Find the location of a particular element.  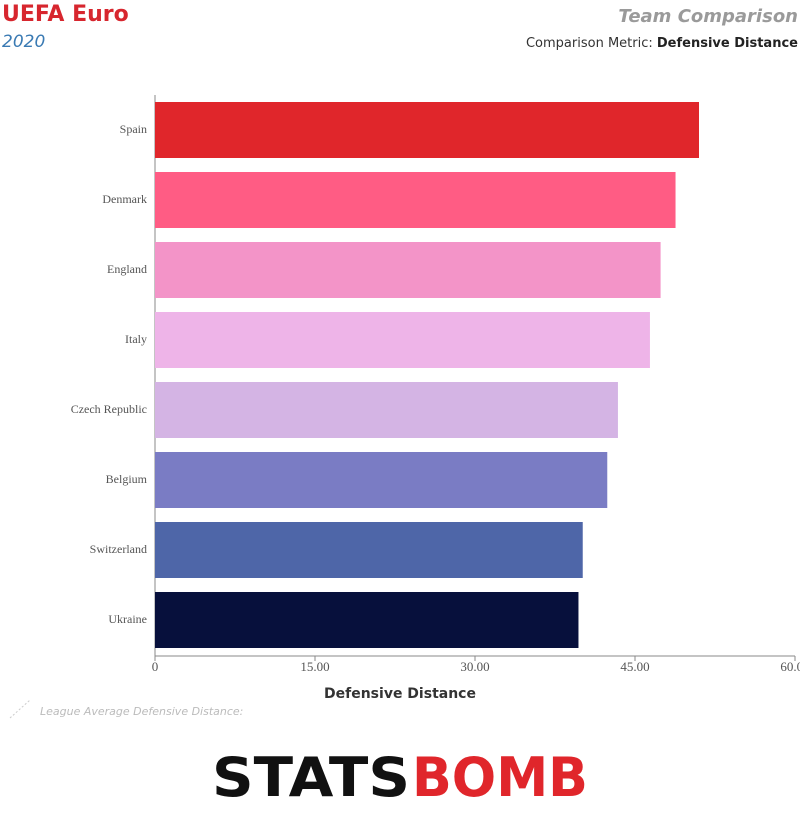

legend-note: League Average Defensive Distance: is located at coordinates (141, 711).